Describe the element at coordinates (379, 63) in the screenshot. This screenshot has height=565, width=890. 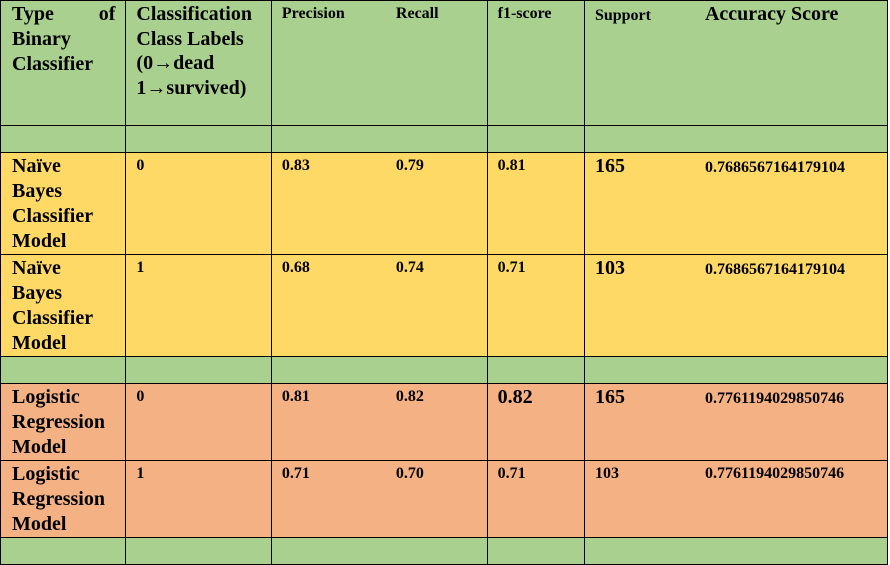
I see `header-precision-recall-cell: Precision Recall` at that location.